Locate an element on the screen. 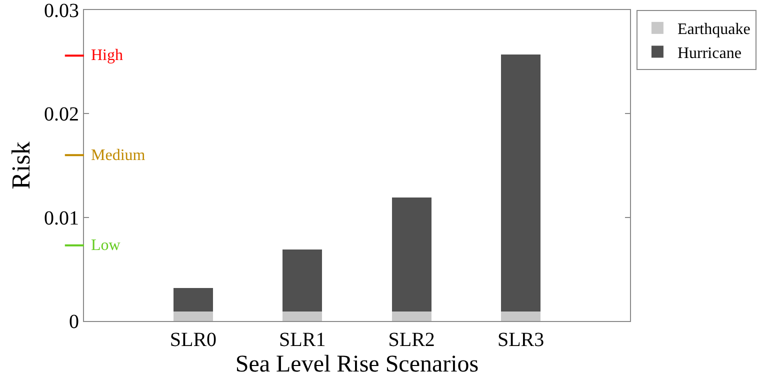 The height and width of the screenshot is (389, 765). y-axis-title: Risk is located at coordinates (21, 166).